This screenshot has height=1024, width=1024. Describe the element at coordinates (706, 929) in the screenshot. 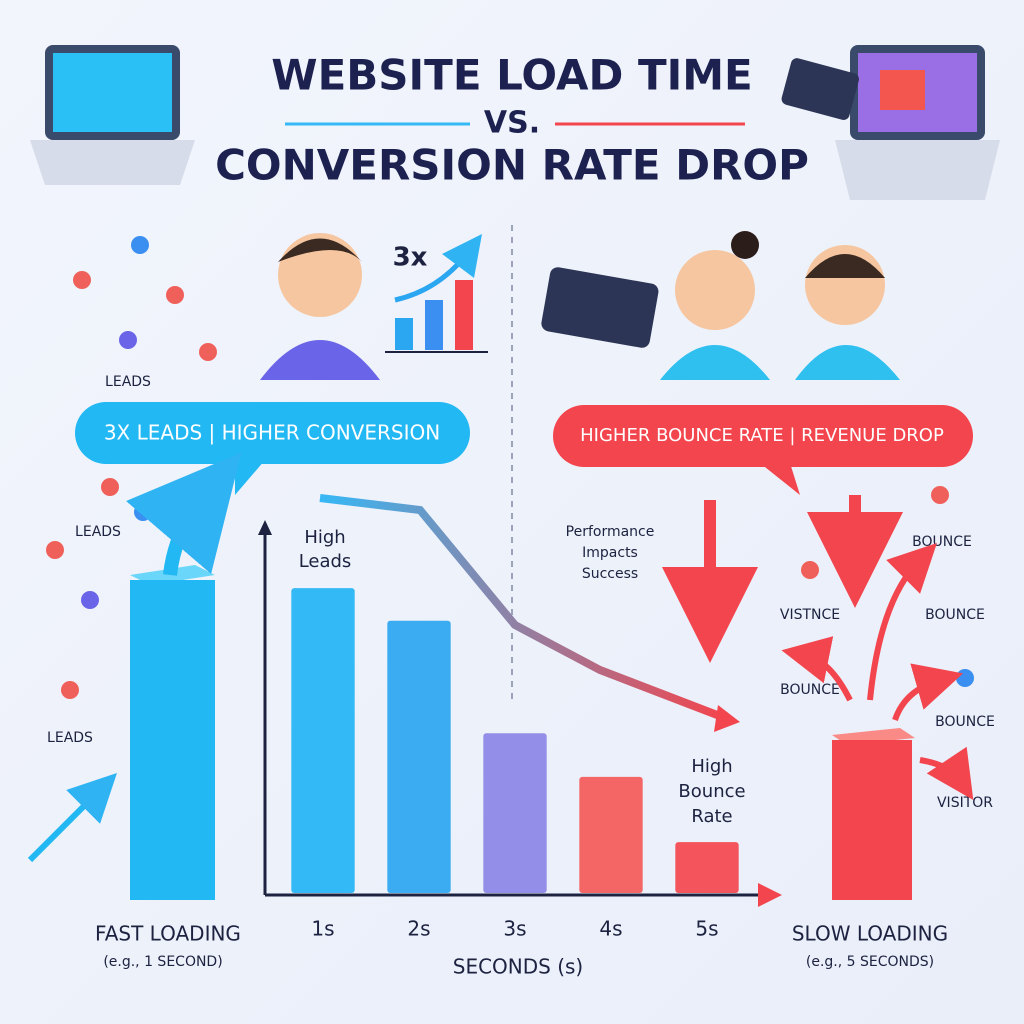

I see `x-tick-label: 5s` at that location.